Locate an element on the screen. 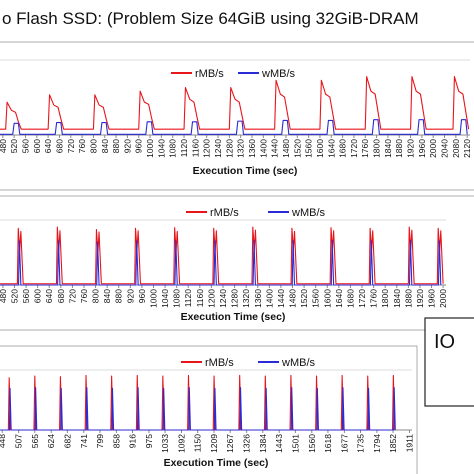 The image size is (474, 474). x-tick-label: 1680 is located at coordinates (343, 148).